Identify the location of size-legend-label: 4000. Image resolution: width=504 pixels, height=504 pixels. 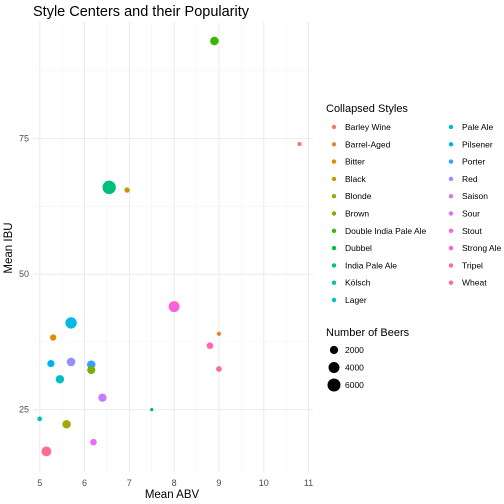
(354, 368).